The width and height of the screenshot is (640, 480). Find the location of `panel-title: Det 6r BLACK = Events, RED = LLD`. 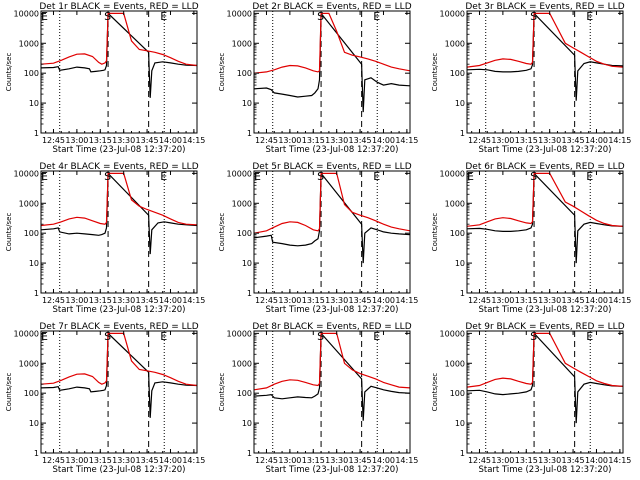

panel-title: Det 6r BLACK = Events, RED = LLD is located at coordinates (544, 167).